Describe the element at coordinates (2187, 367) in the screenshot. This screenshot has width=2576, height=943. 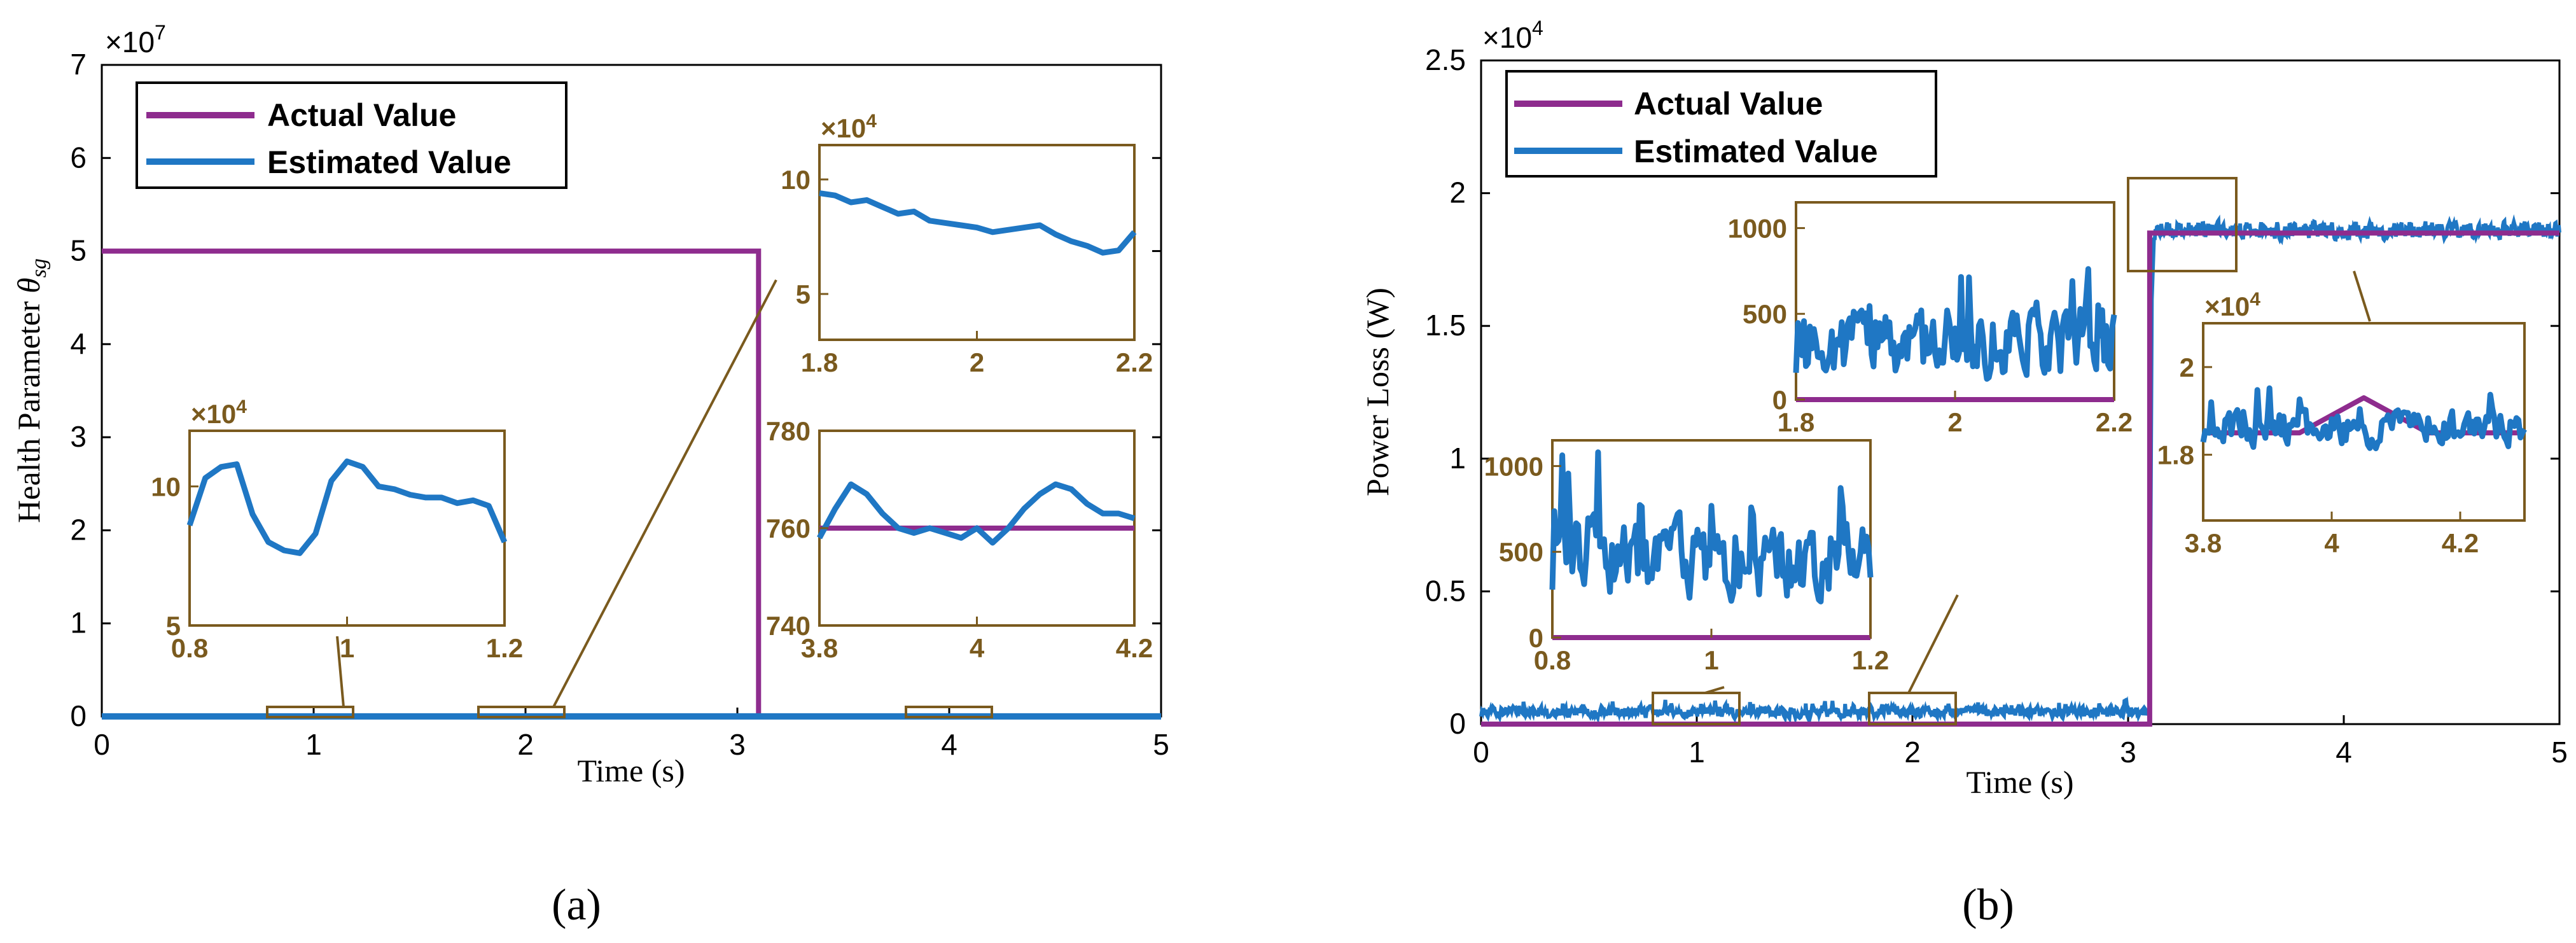
I see `inset-b3-ytick-label-1: 2` at that location.